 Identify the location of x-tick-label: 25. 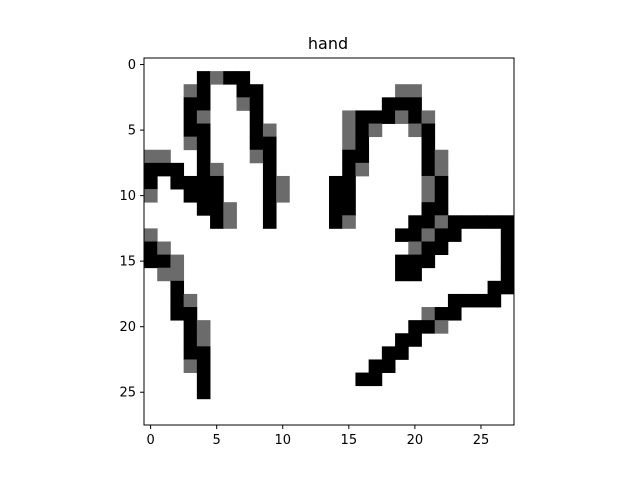
(481, 440).